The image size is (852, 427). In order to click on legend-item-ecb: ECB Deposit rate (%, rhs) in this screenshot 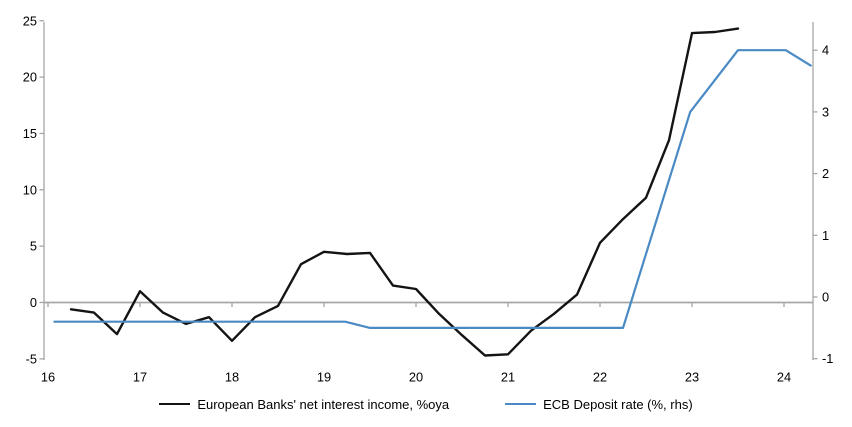, I will do `click(599, 404)`.